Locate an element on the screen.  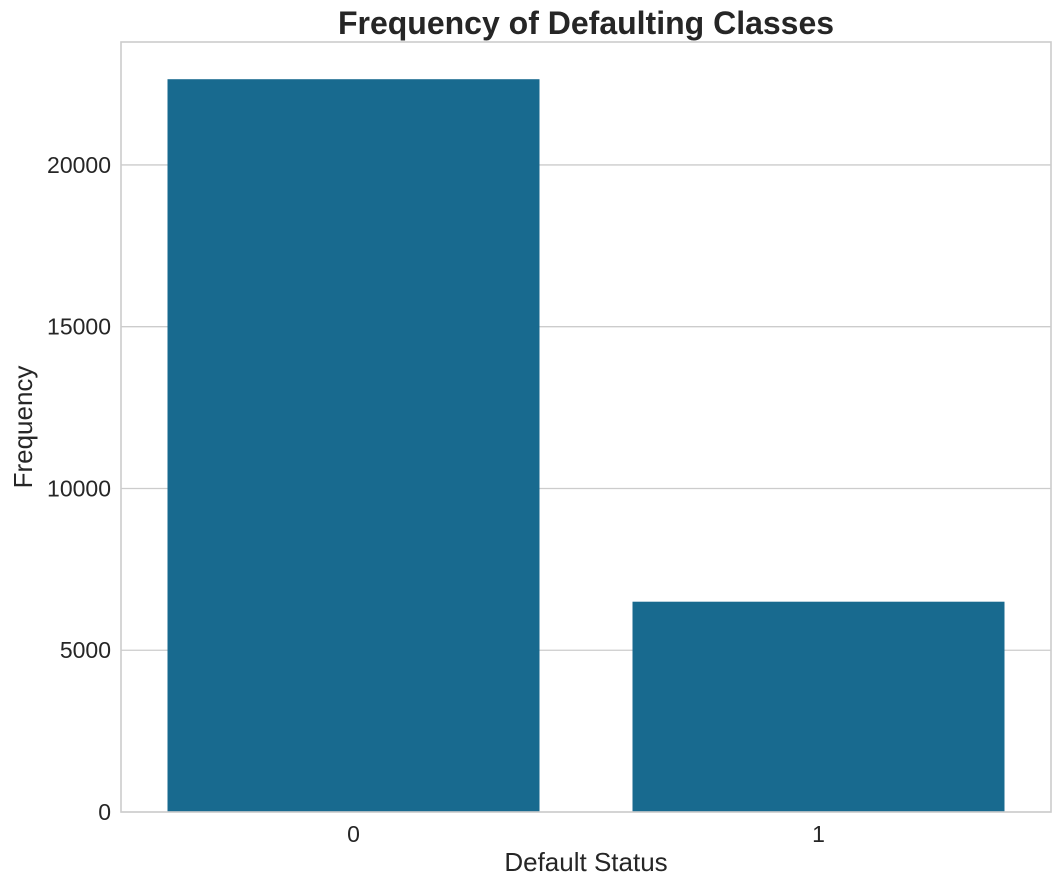
y-tick-label: 15000 is located at coordinates (79, 327).